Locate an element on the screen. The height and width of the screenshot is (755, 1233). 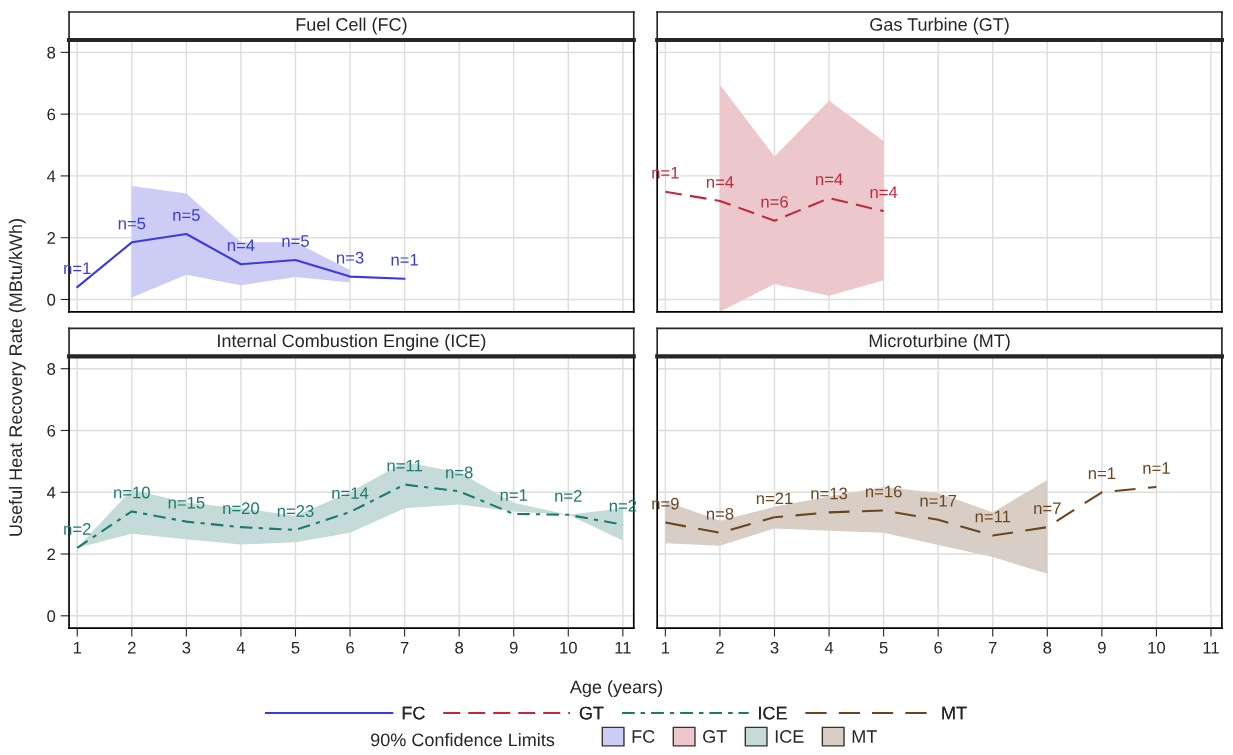
annotation: n=6 is located at coordinates (774, 201).